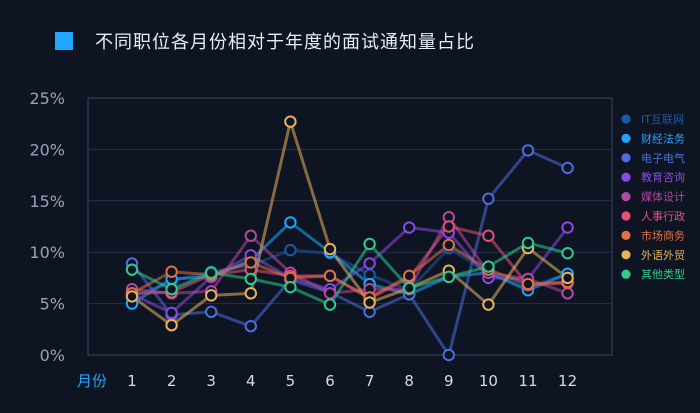  What do you see at coordinates (251, 381) in the screenshot?
I see `x-tick-label: 4` at bounding box center [251, 381].